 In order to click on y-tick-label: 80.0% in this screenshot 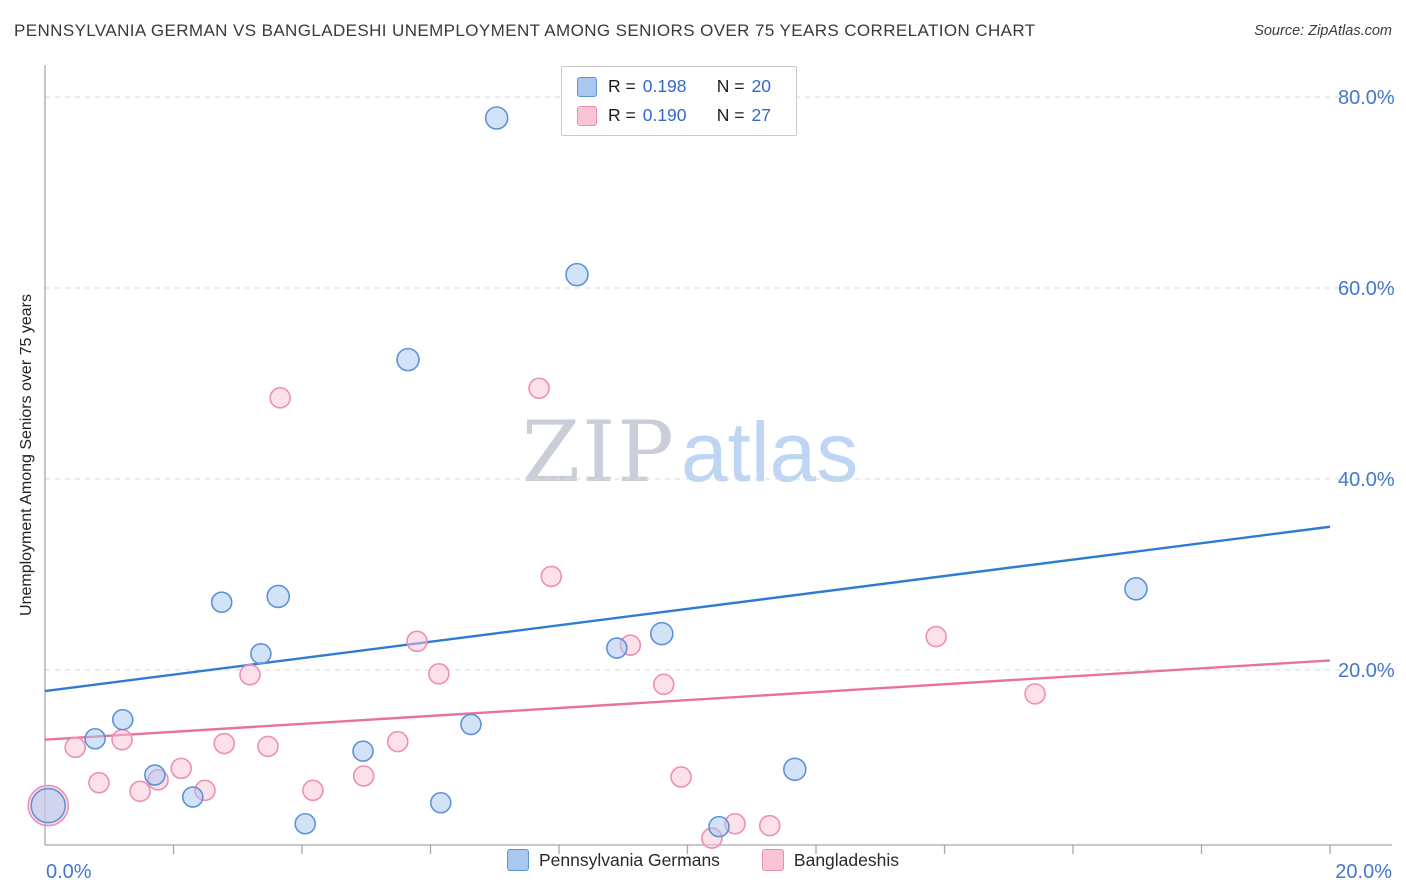, I will do `click(1366, 98)`.